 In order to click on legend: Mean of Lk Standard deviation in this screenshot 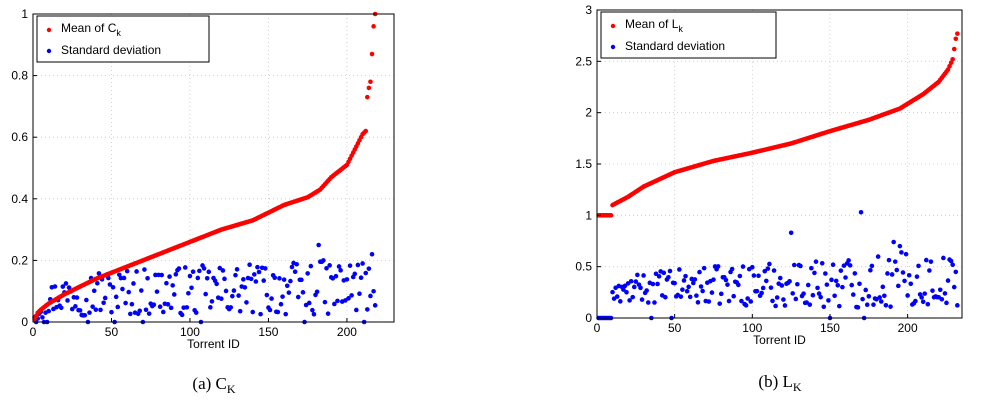, I will do `click(688, 35)`.